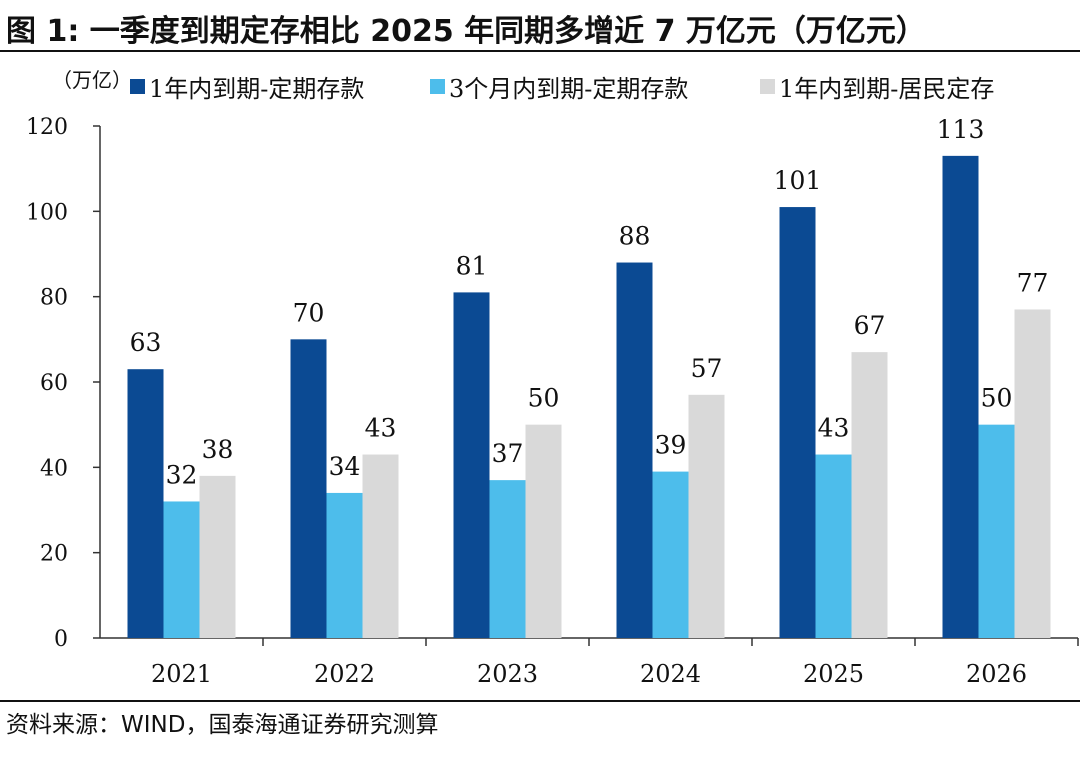 Image resolution: width=1080 pixels, height=763 pixels. I want to click on y-tick-label: 100, so click(47, 212).